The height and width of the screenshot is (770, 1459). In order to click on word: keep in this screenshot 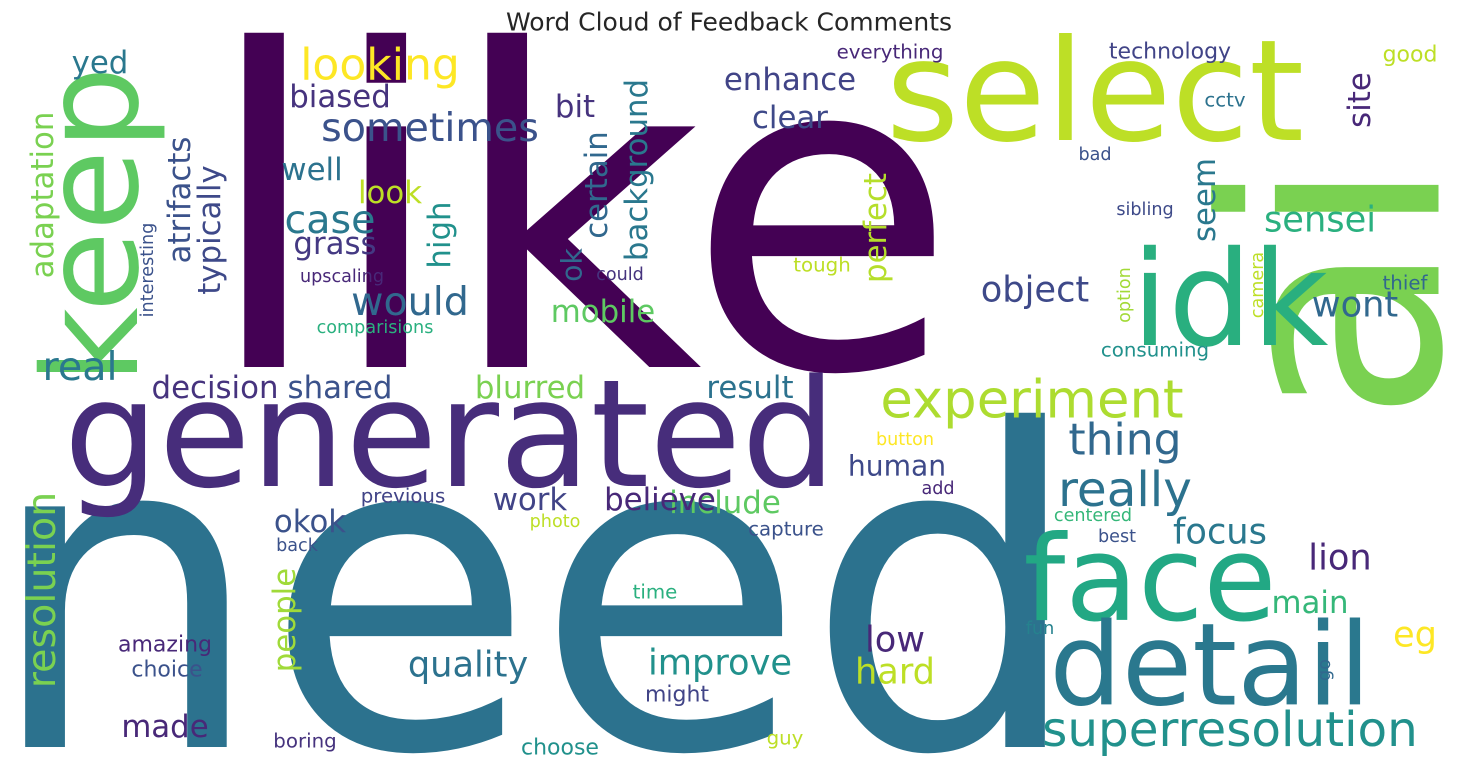, I will do `click(92, 225)`.